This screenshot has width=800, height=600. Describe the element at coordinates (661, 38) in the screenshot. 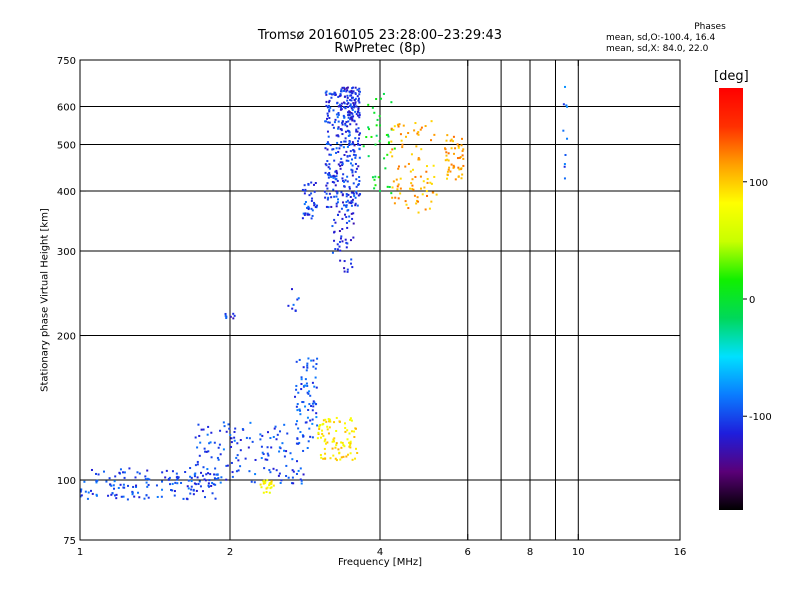

I see `phase-o-stats: mean, sd,O:-100.4, 16.4` at that location.